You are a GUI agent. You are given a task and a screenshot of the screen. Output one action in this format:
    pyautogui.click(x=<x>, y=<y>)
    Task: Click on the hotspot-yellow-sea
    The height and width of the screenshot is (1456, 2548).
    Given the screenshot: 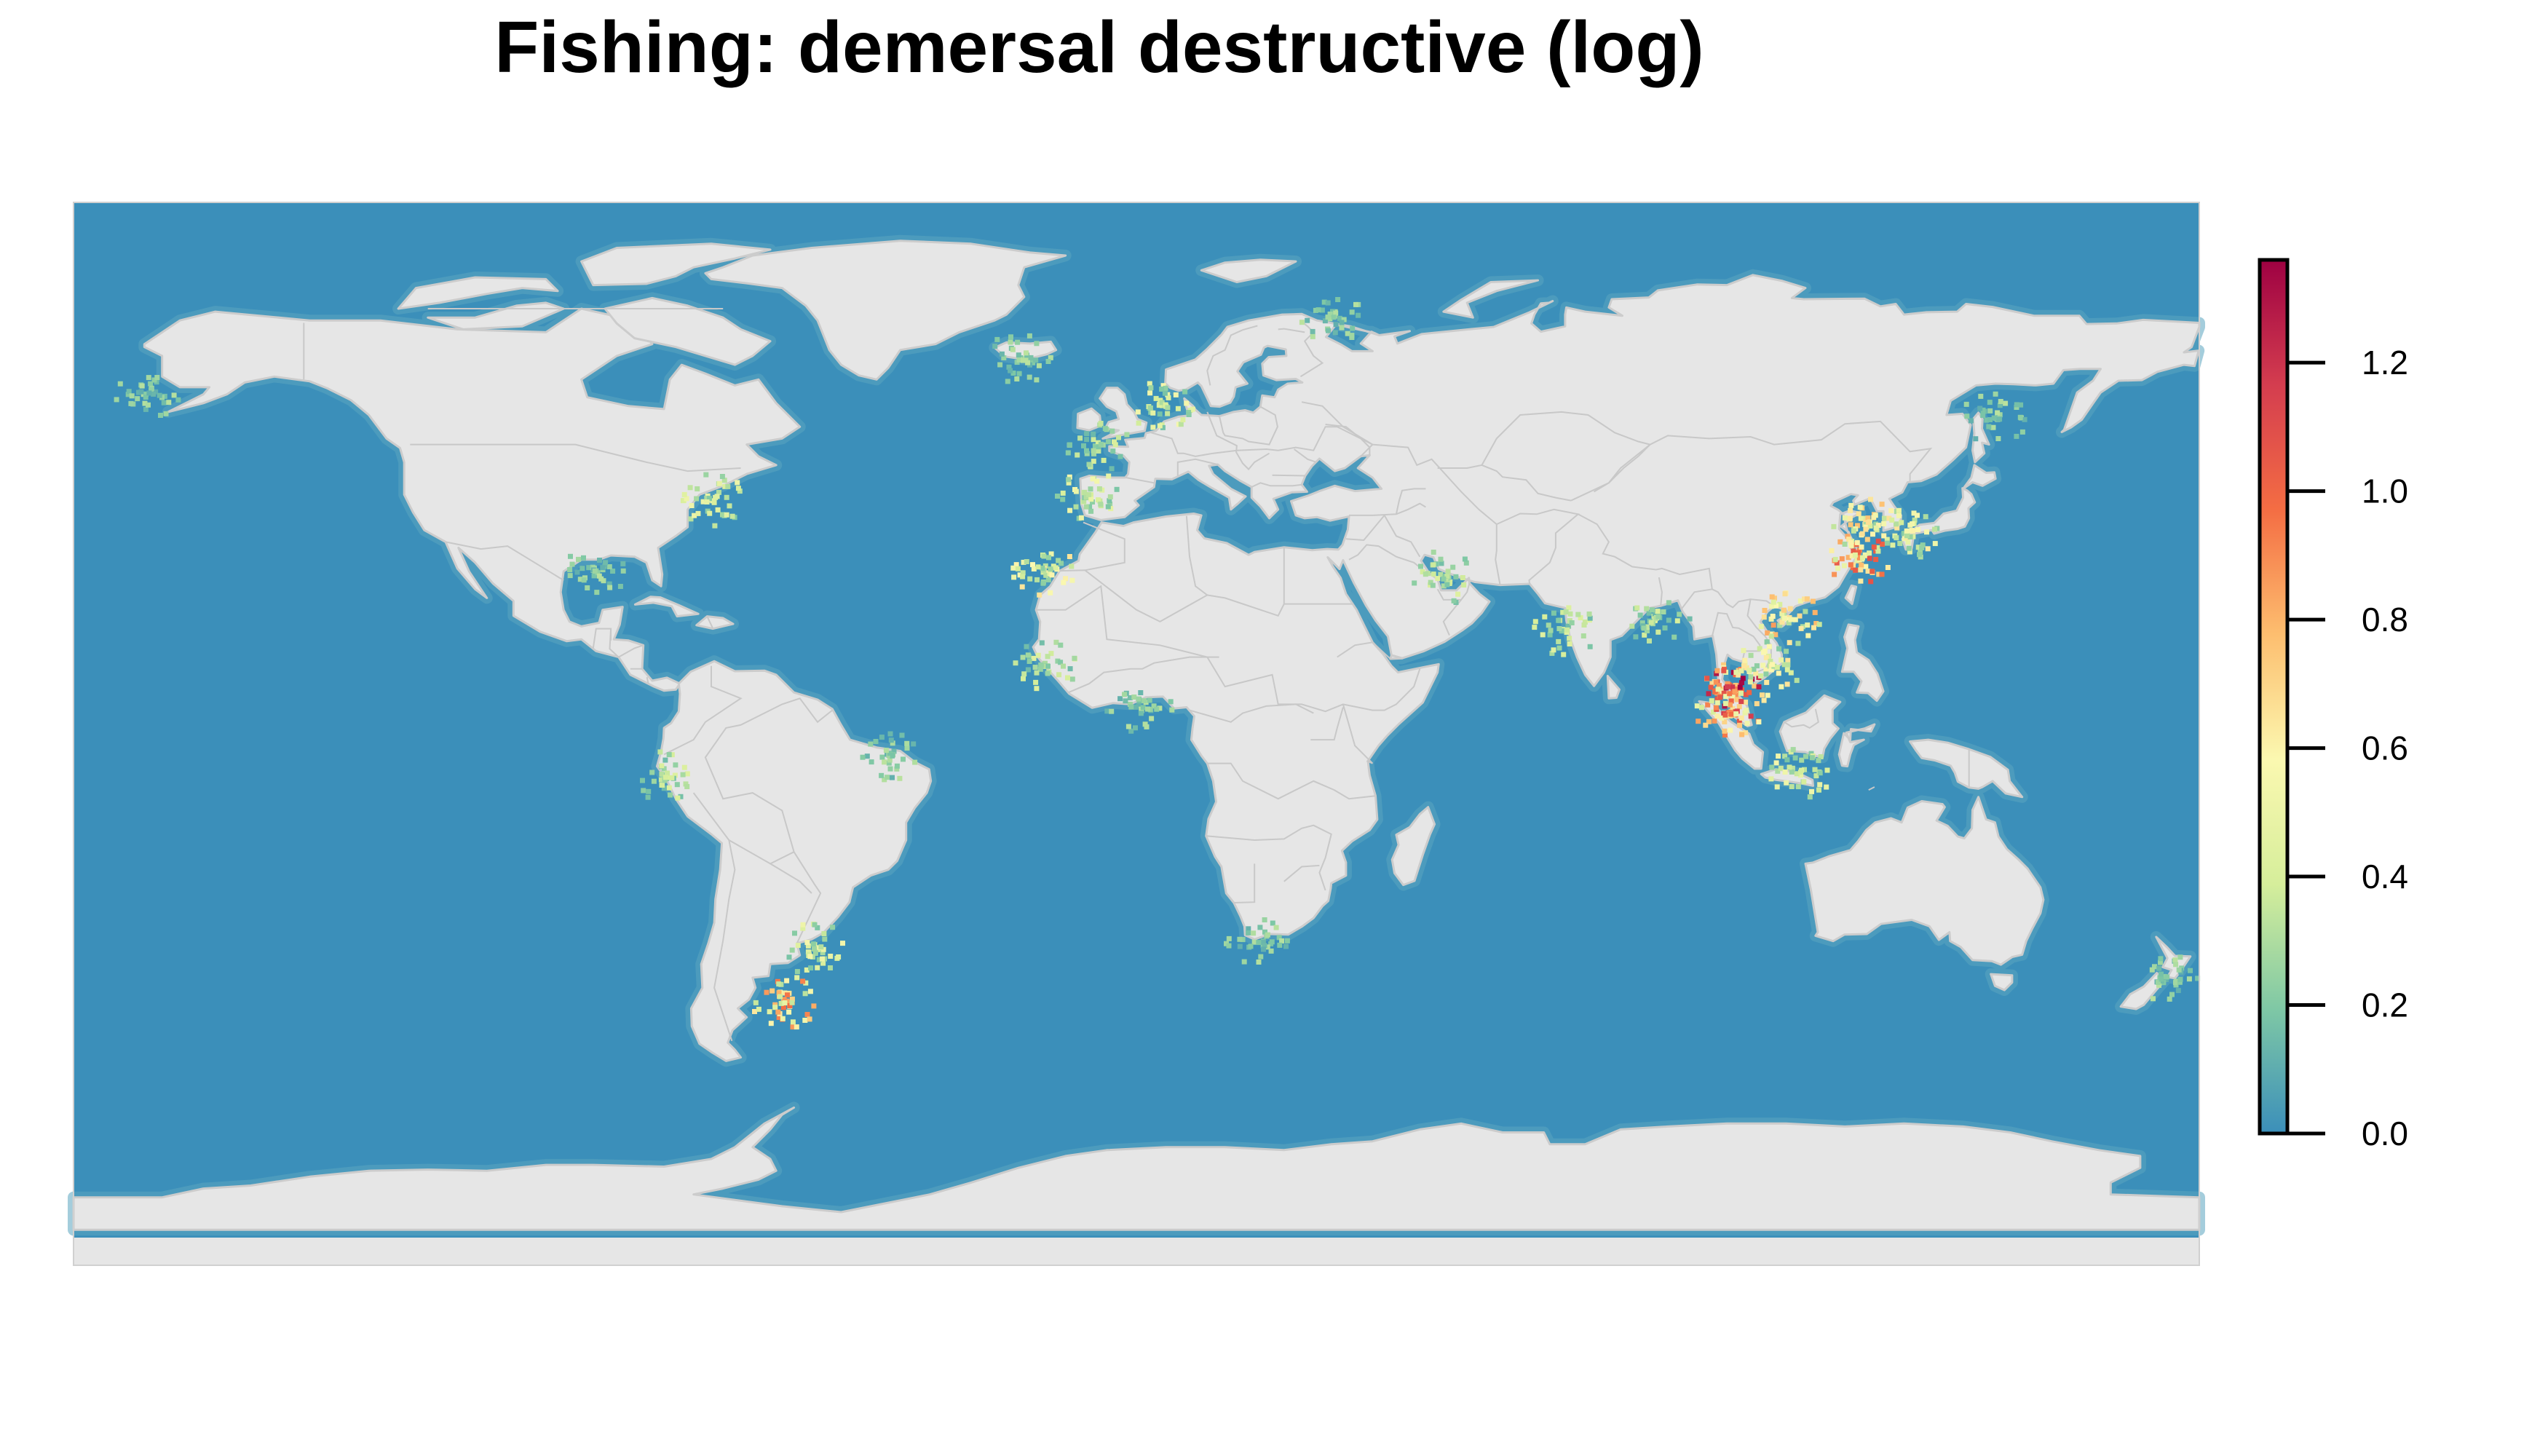 What is the action you would take?
    pyautogui.click(x=1865, y=523)
    